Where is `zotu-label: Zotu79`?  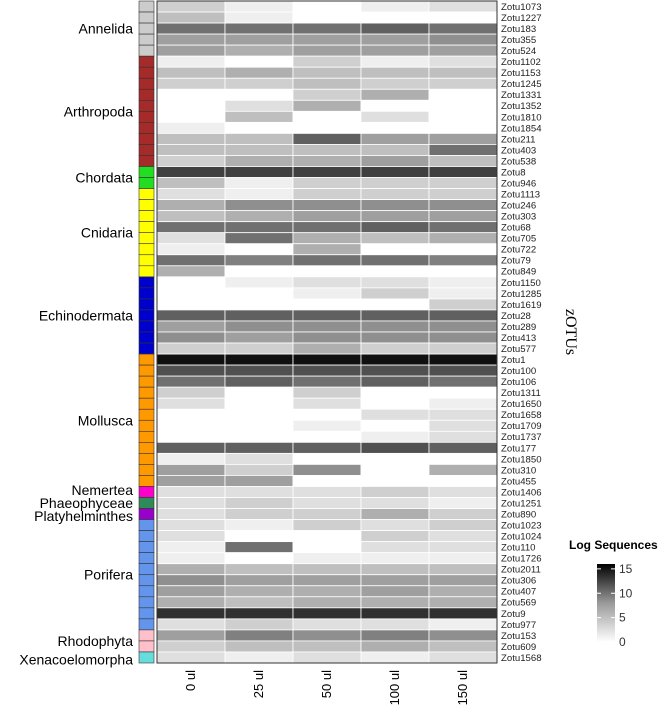
zotu-label: Zotu79 is located at coordinates (516, 261).